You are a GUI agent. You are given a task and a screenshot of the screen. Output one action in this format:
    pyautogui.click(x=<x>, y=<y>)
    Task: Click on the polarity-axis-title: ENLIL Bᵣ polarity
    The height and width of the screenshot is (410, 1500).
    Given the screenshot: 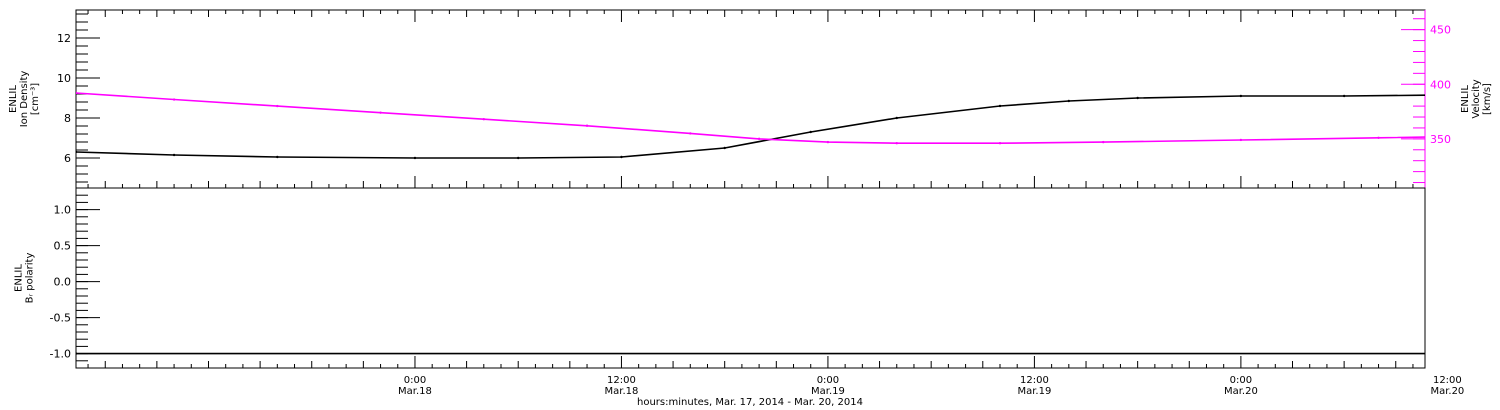 What is the action you would take?
    pyautogui.click(x=25, y=278)
    